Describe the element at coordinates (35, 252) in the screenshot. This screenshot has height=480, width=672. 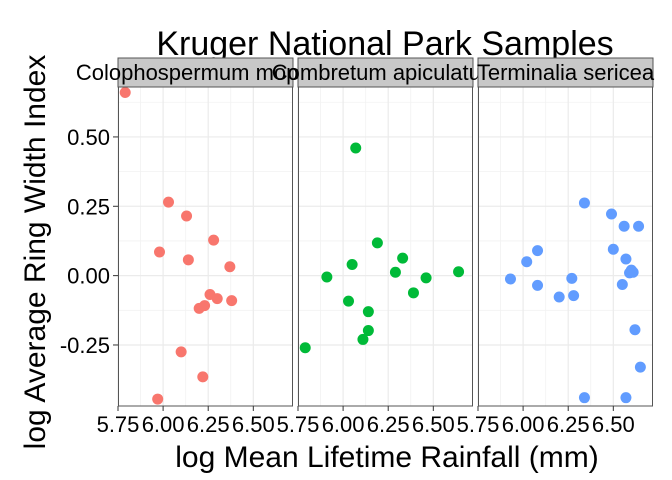
I see `y-axis-title: log Average Ring Width Index` at that location.